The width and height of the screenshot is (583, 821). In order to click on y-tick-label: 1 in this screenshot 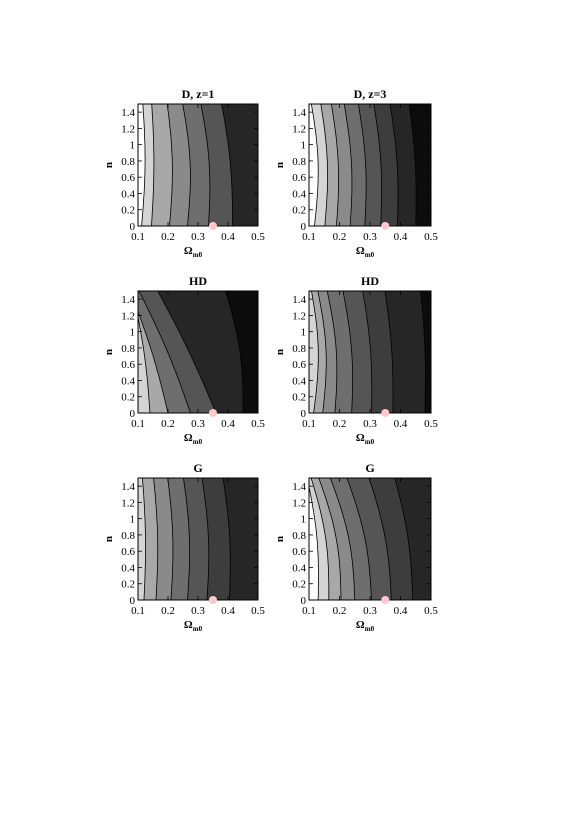, I will do `click(133, 333)`.